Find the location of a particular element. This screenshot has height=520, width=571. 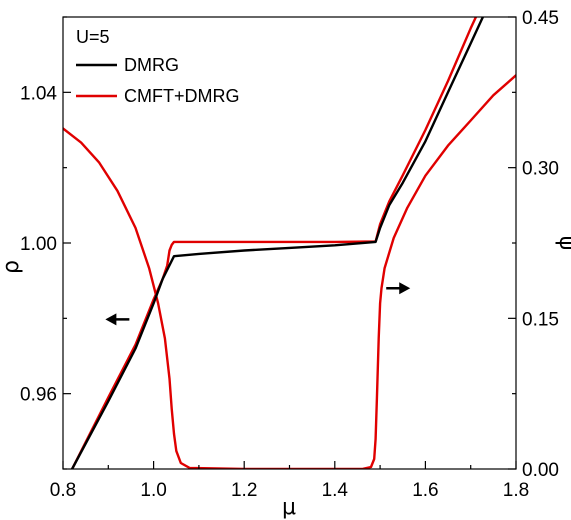

y-axis-right-title: ψ is located at coordinates (562, 243).